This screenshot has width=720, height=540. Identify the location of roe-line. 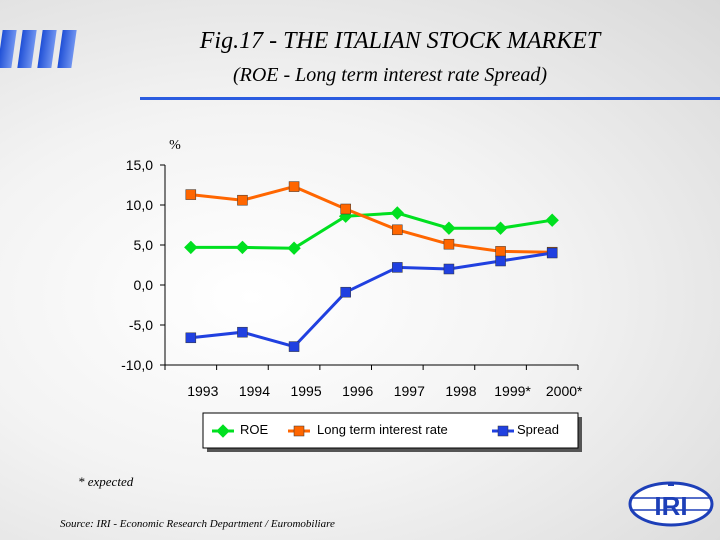
(371, 230).